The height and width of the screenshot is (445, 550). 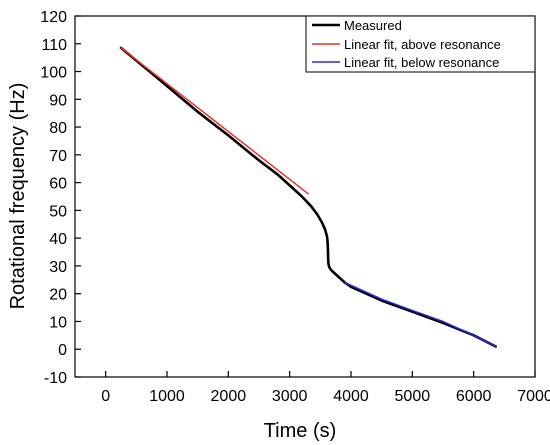 What do you see at coordinates (58, 100) in the screenshot?
I see `y-tick-label: 90` at bounding box center [58, 100].